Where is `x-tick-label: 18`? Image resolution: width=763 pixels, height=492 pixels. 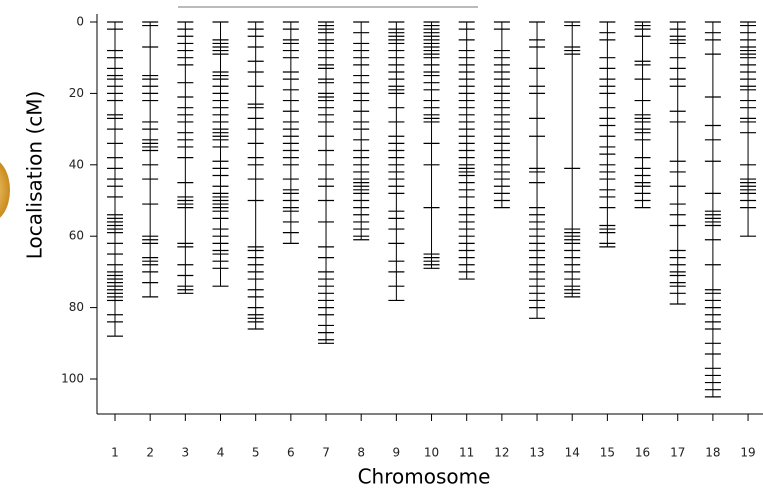
x-tick-label: 18 is located at coordinates (712, 453).